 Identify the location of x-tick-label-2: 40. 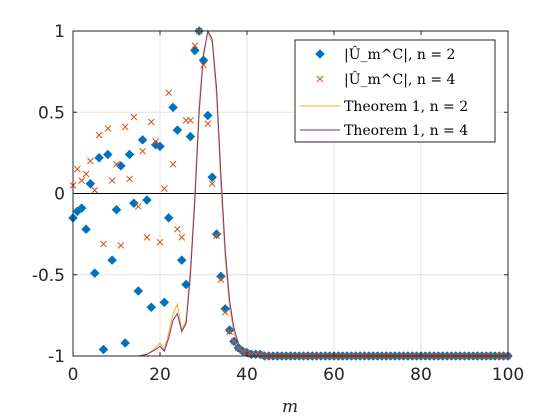
(247, 375).